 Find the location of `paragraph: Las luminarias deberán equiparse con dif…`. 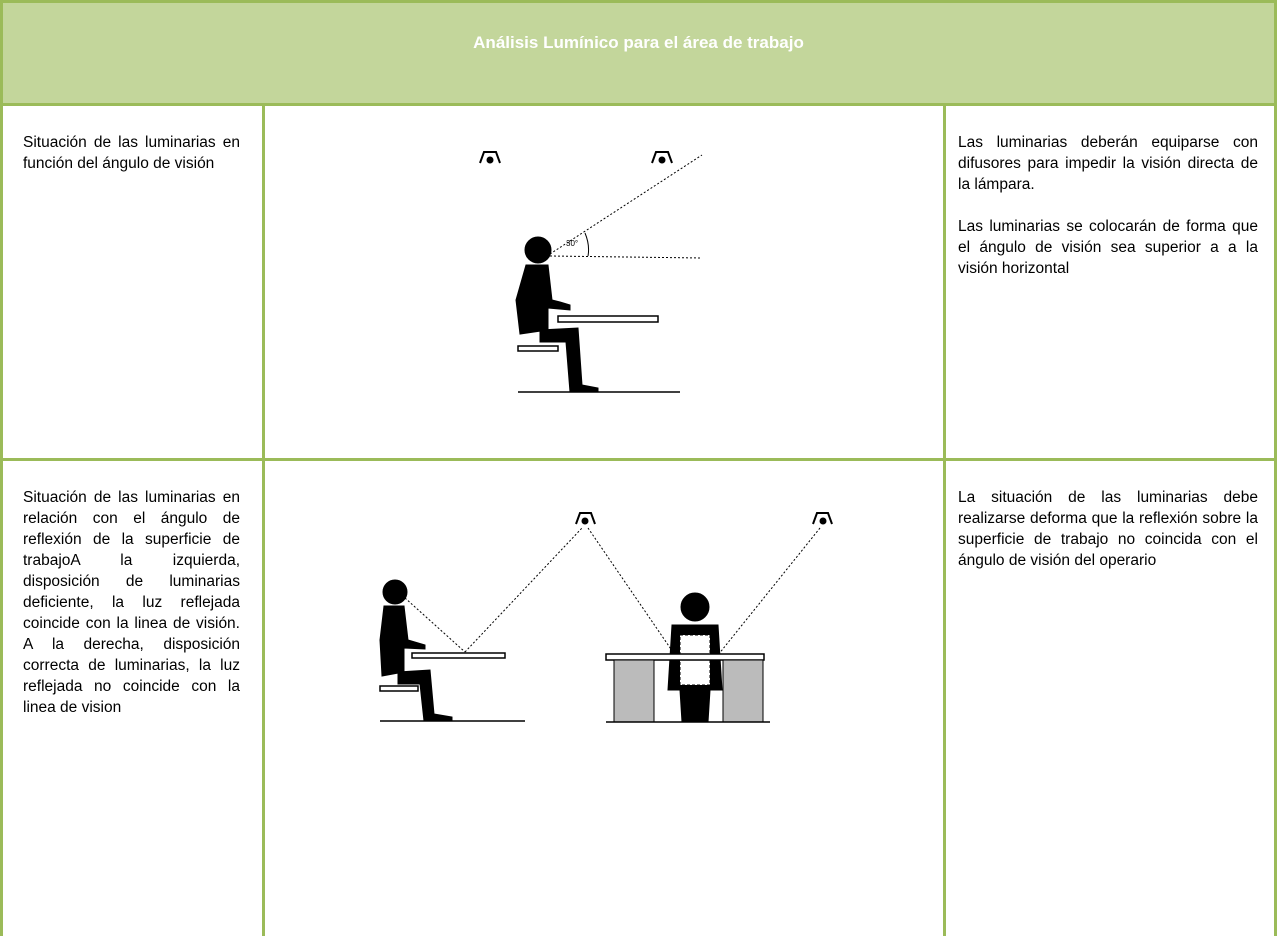

paragraph: Las luminarias deberán equiparse con dif… is located at coordinates (1108, 163).